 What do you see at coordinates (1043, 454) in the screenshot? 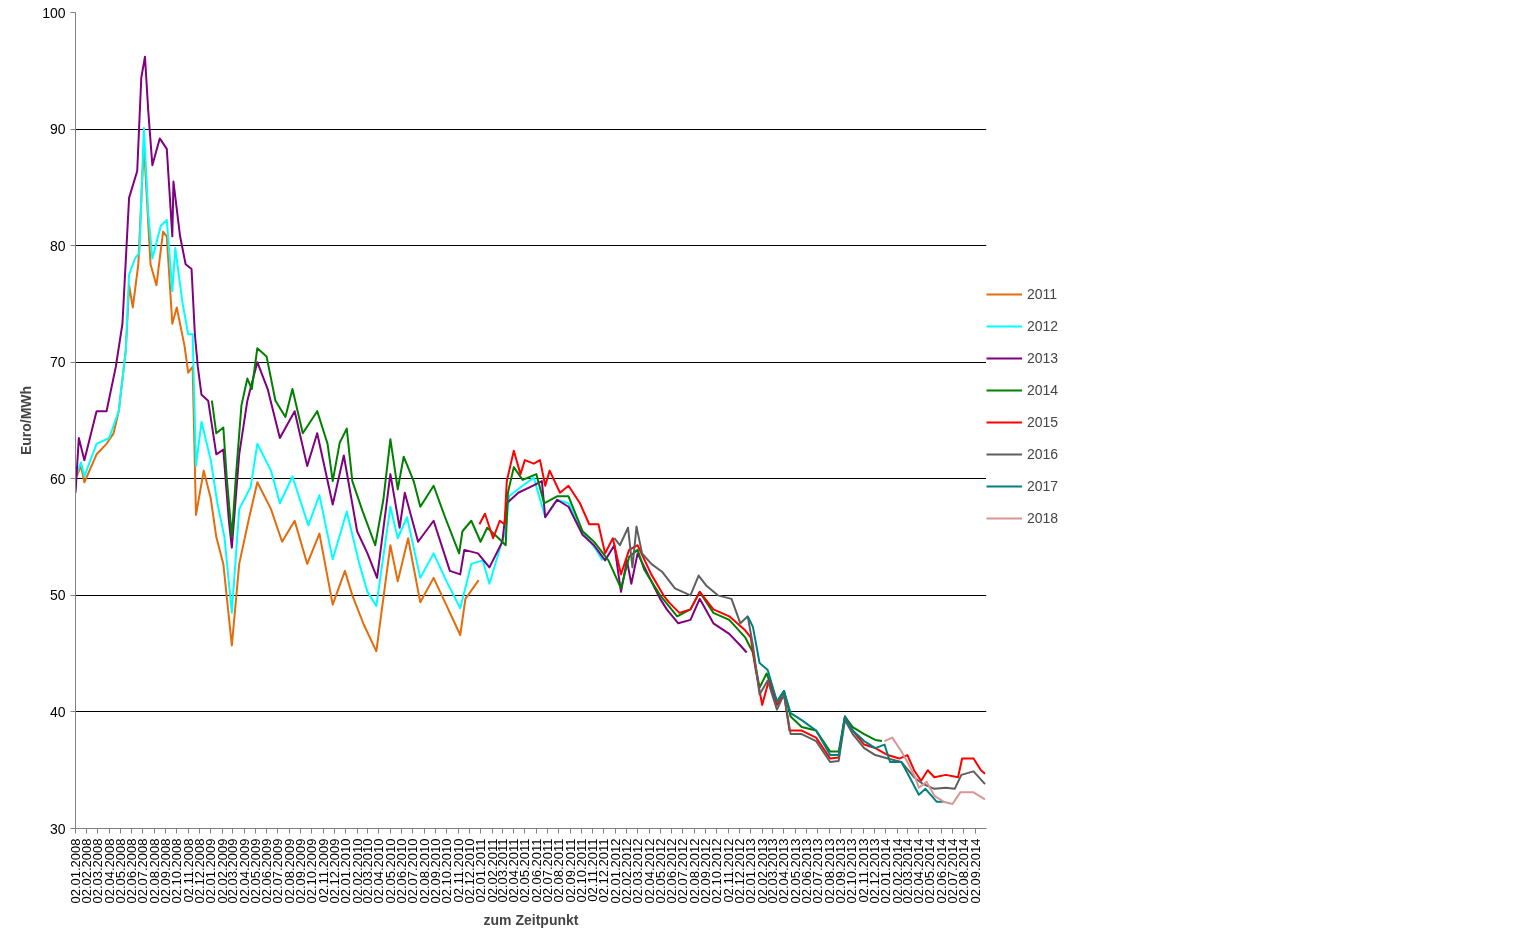
I see `legend-label: 2016` at bounding box center [1043, 454].